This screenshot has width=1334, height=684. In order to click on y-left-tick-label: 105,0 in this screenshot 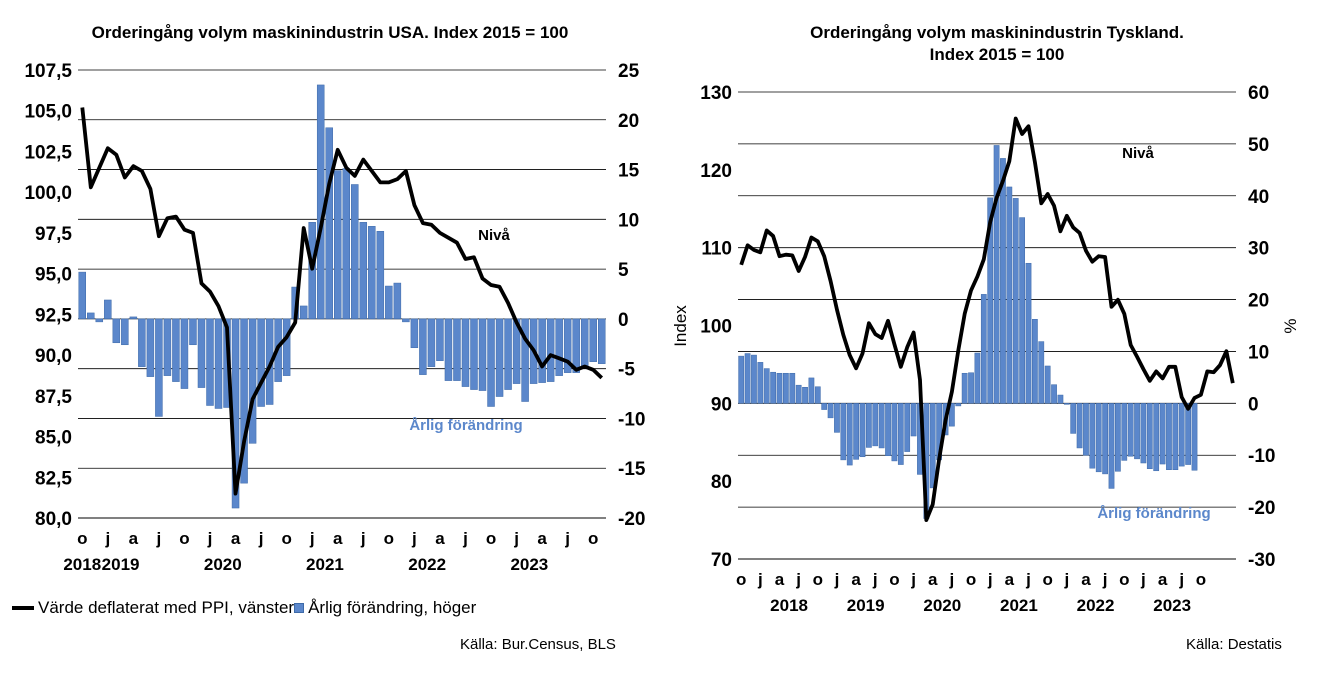, I will do `click(48, 112)`.